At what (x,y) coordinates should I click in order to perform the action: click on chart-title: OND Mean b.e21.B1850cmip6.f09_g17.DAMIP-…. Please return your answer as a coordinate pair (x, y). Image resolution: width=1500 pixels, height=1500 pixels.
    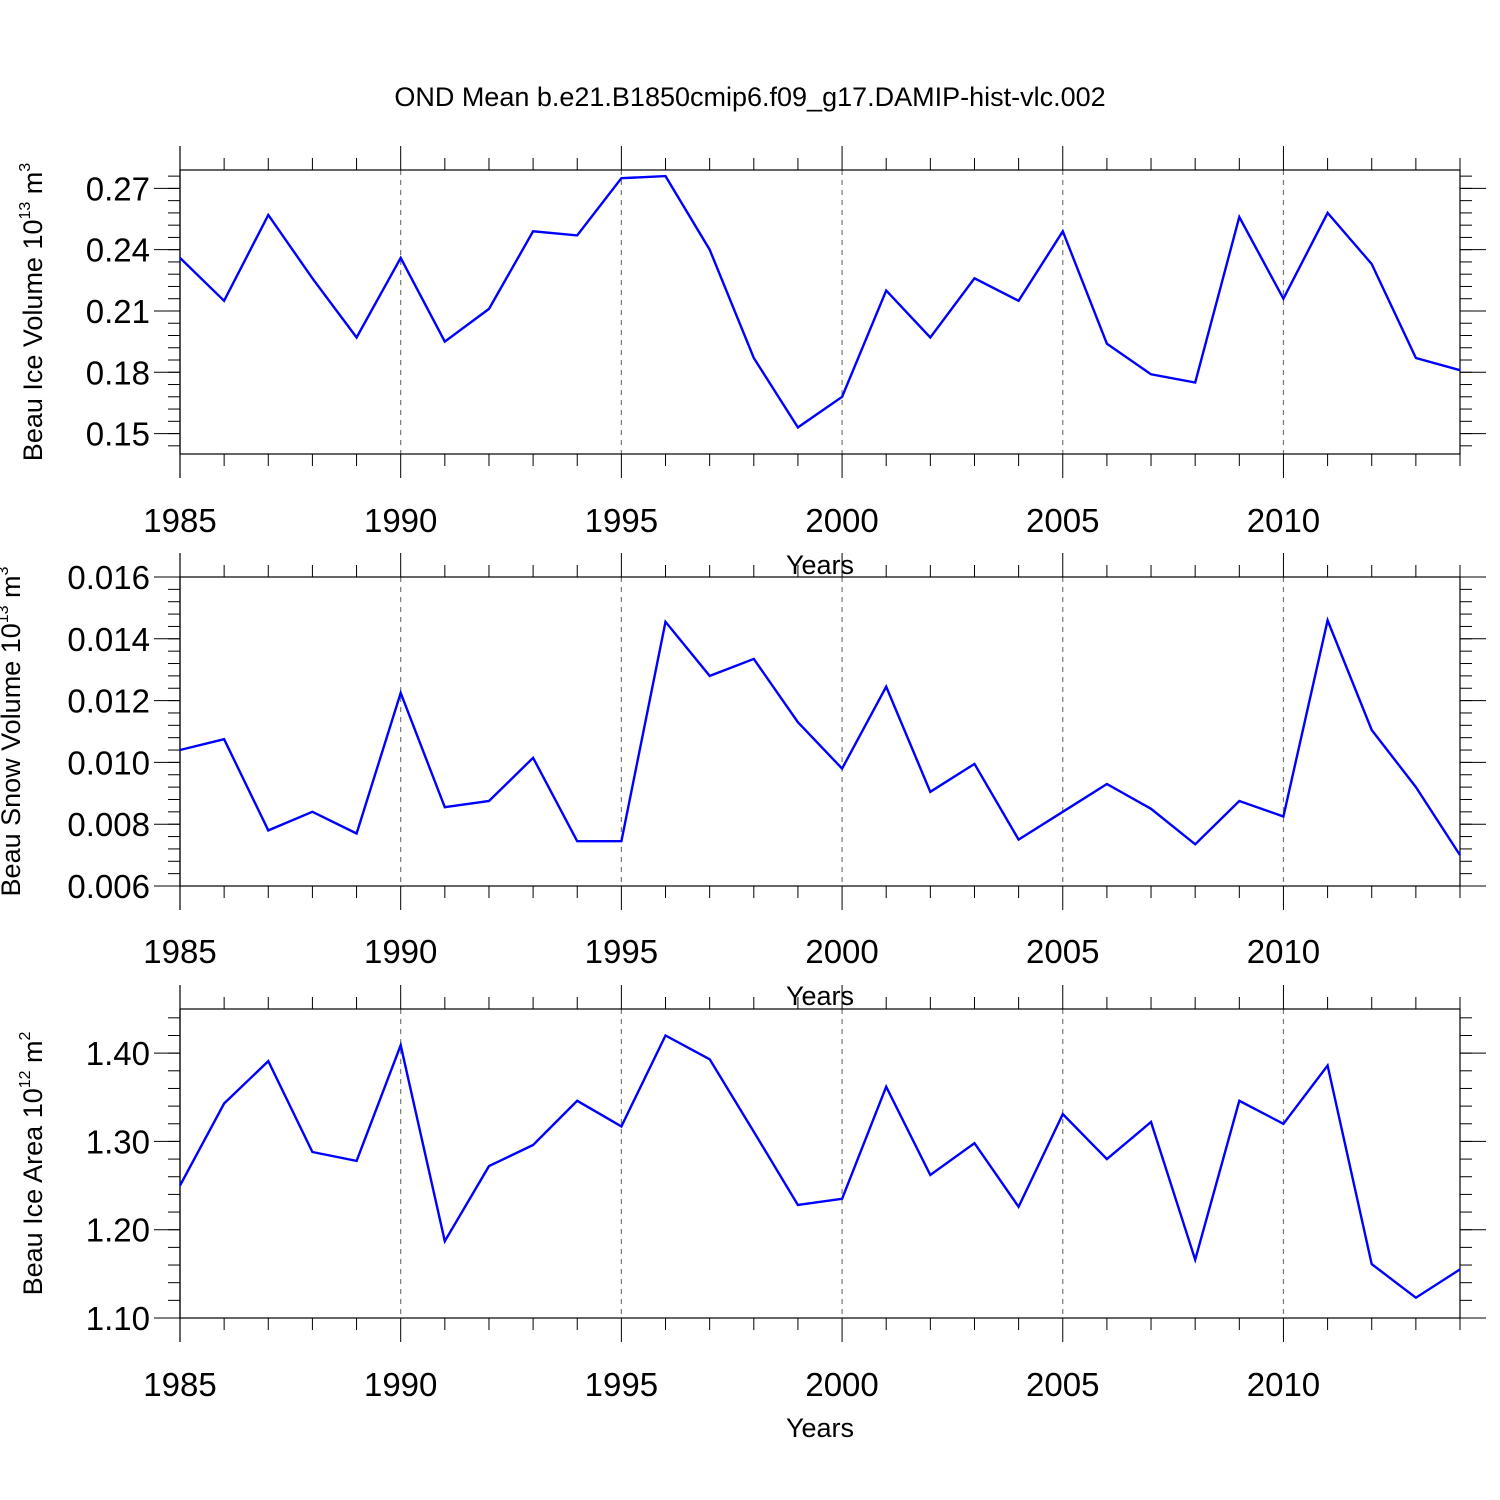
    Looking at the image, I should click on (749, 97).